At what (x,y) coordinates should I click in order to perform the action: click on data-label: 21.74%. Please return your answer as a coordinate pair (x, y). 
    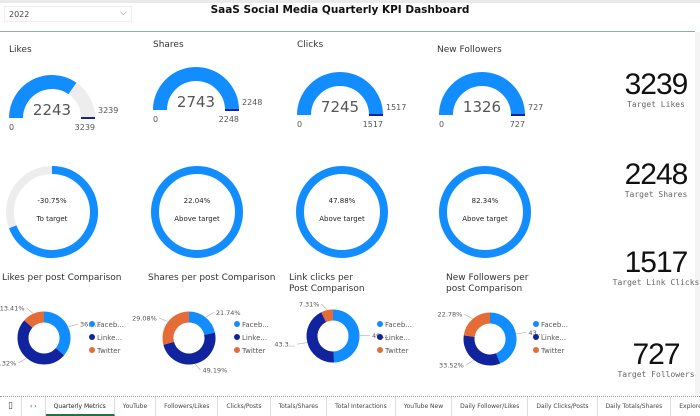
    Looking at the image, I should click on (228, 313).